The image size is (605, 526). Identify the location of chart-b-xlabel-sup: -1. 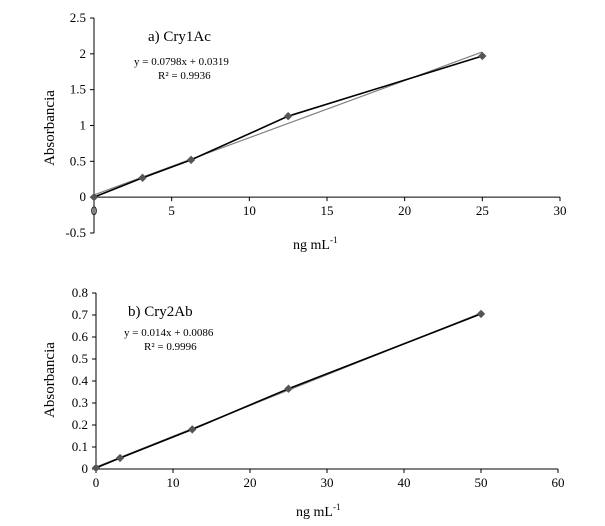
(337, 507).